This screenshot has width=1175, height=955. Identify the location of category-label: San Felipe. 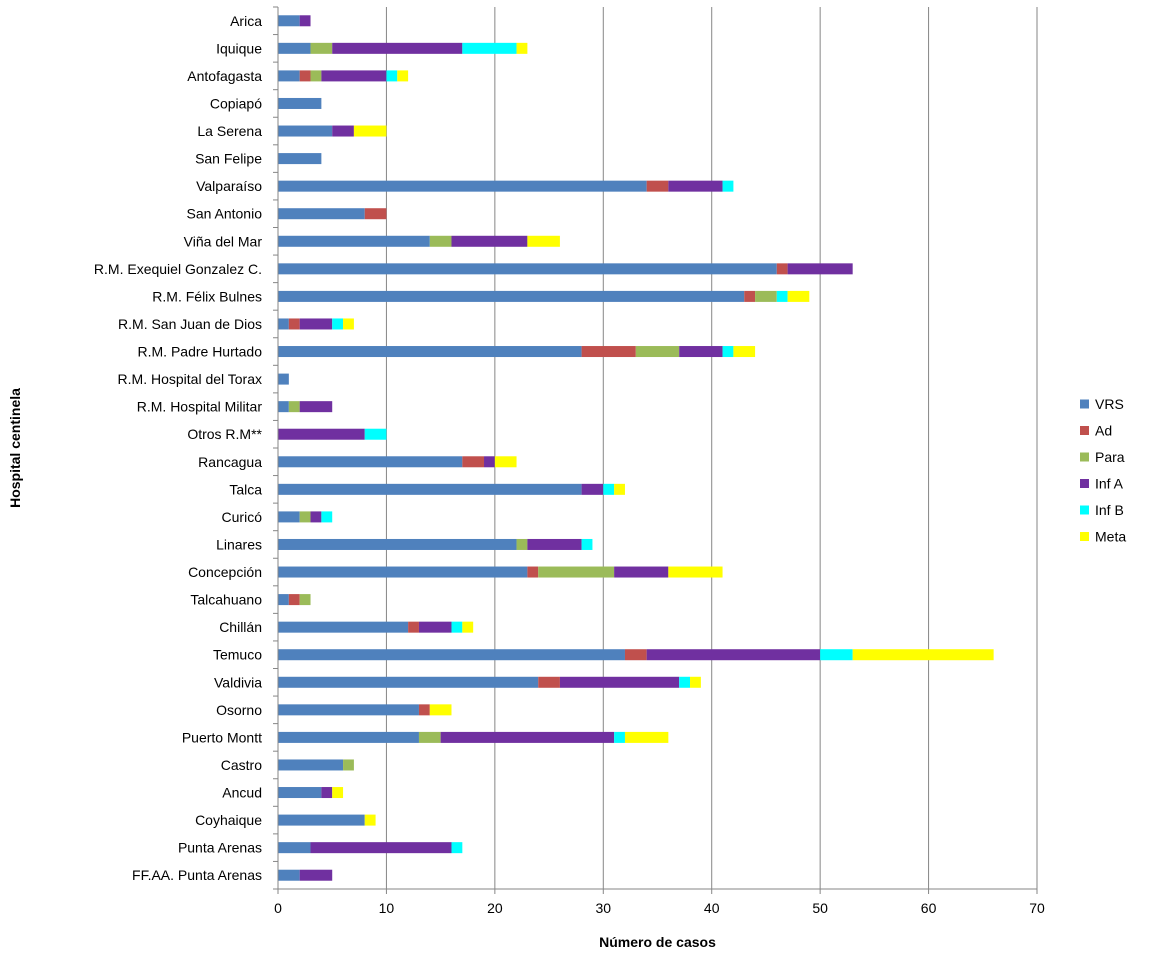
(228, 159).